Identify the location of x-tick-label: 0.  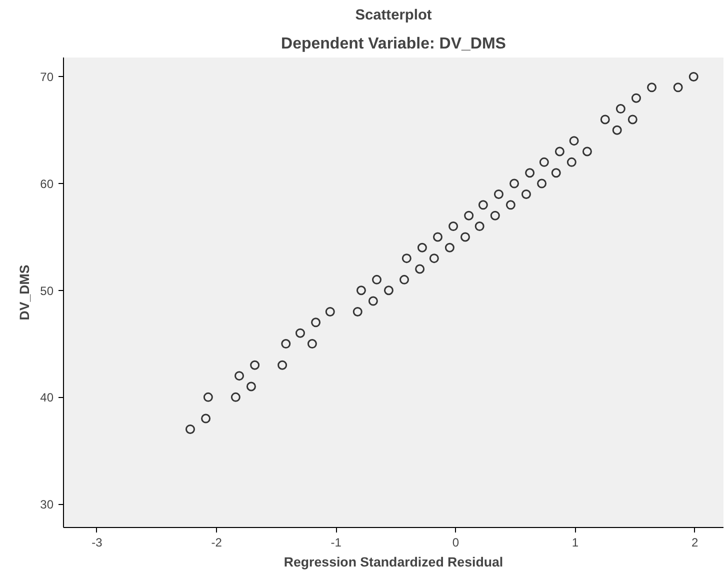
(456, 543).